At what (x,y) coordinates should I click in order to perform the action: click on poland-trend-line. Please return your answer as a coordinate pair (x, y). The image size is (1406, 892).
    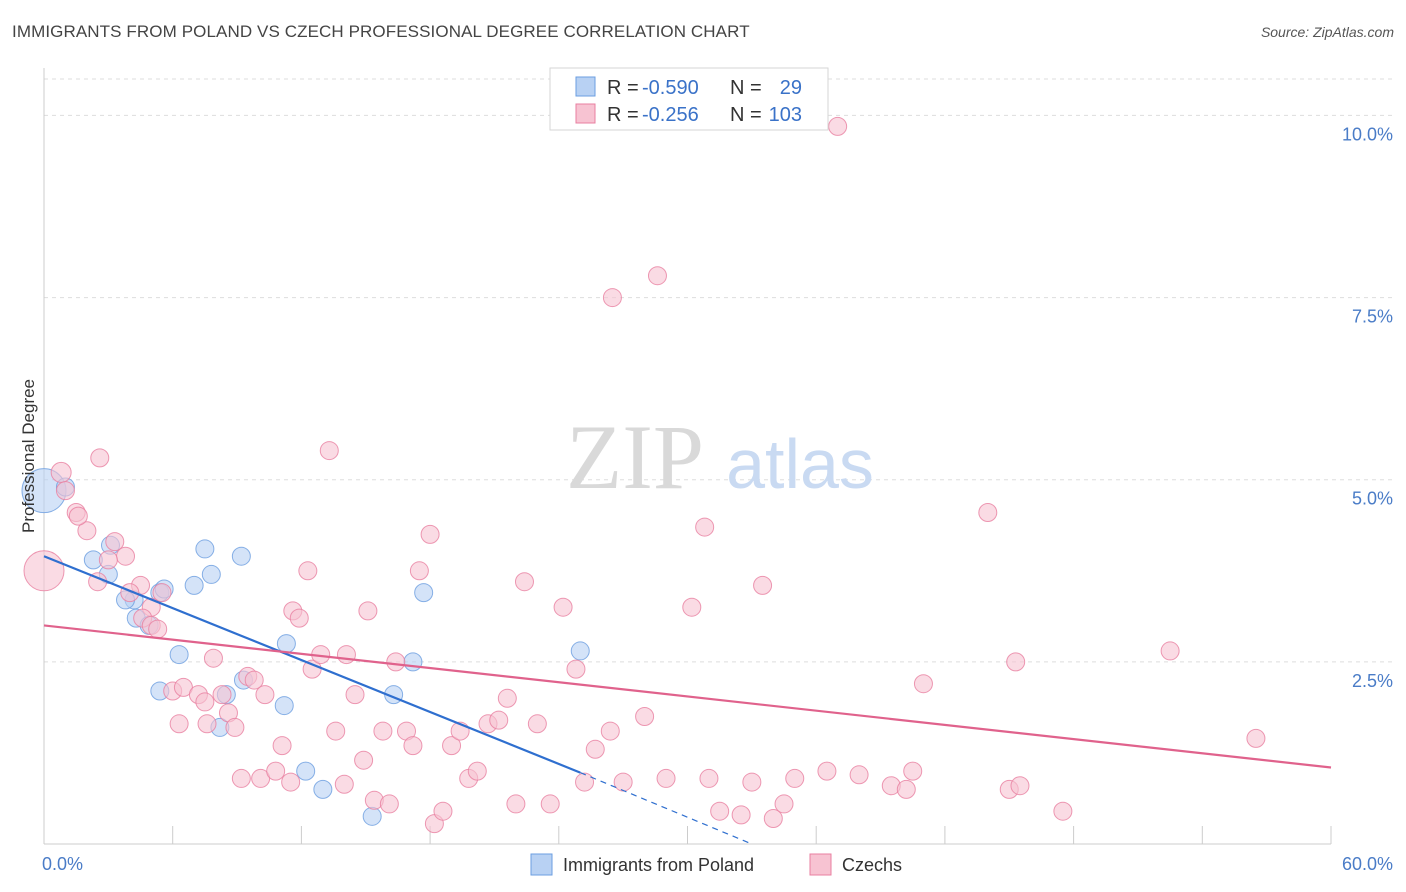
    Looking at the image, I should click on (312, 664).